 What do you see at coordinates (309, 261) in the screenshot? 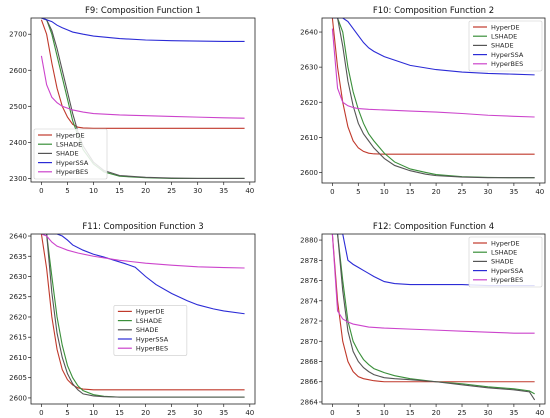
I see `y-tick-label: 2878` at bounding box center [309, 261].